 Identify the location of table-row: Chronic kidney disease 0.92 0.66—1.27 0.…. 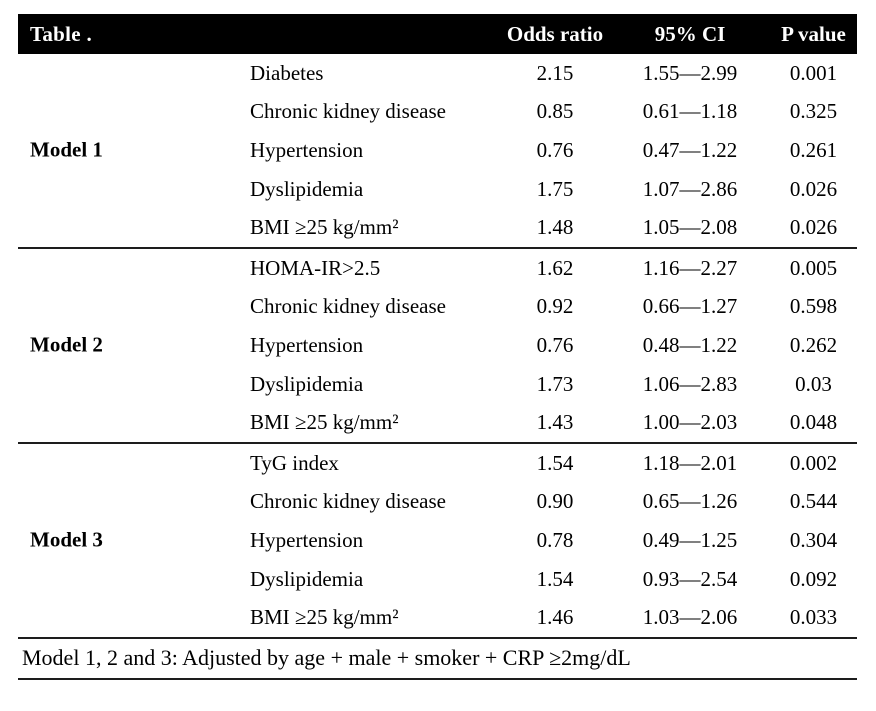
(437, 307).